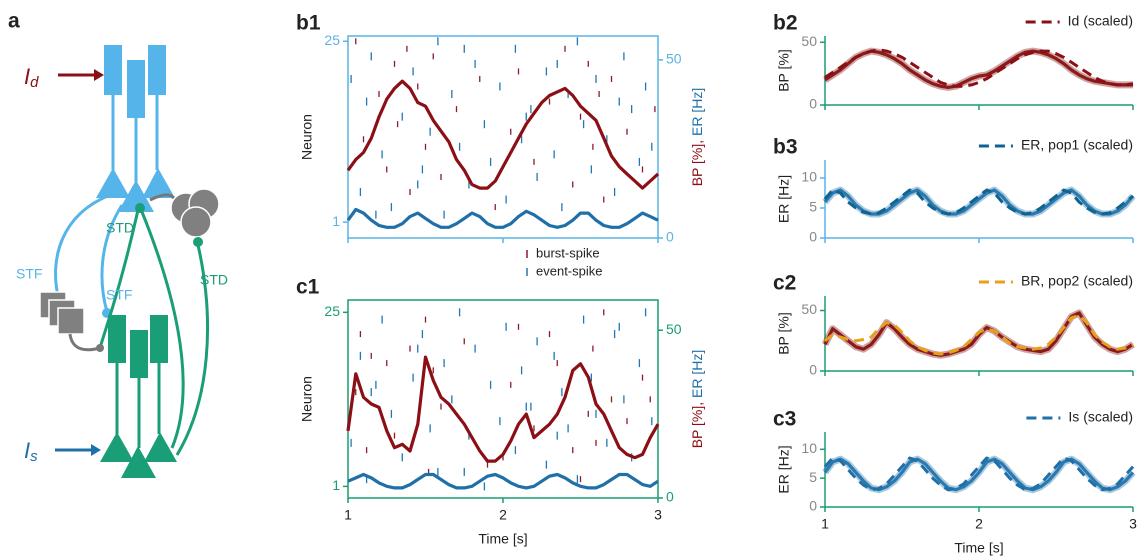 Image resolution: width=1140 pixels, height=559 pixels. Describe the element at coordinates (1100, 21) in the screenshot. I see `legend-label: Id (scaled)` at that location.